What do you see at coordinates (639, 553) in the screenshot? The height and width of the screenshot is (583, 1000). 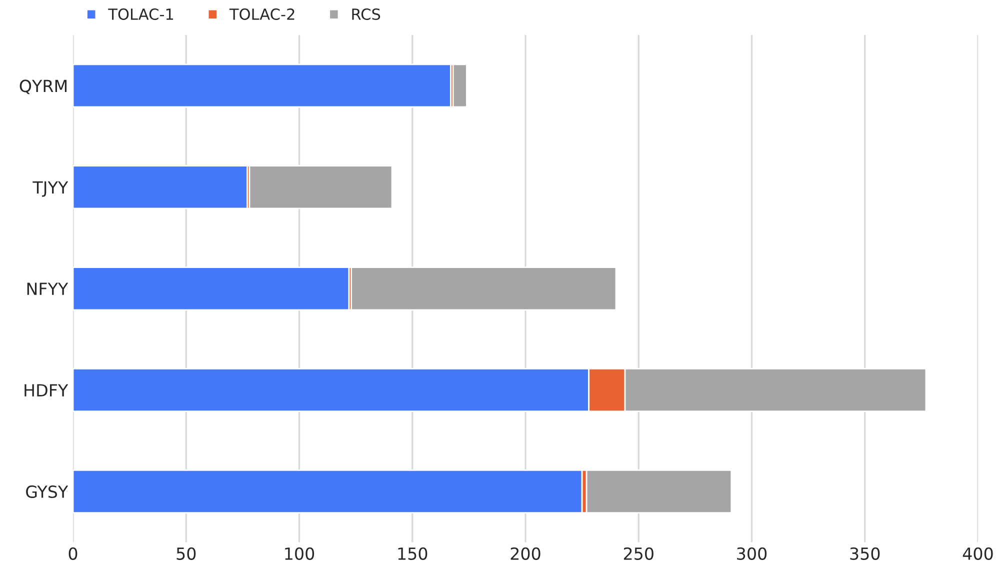 I see `x-tick-label: 250` at bounding box center [639, 553].